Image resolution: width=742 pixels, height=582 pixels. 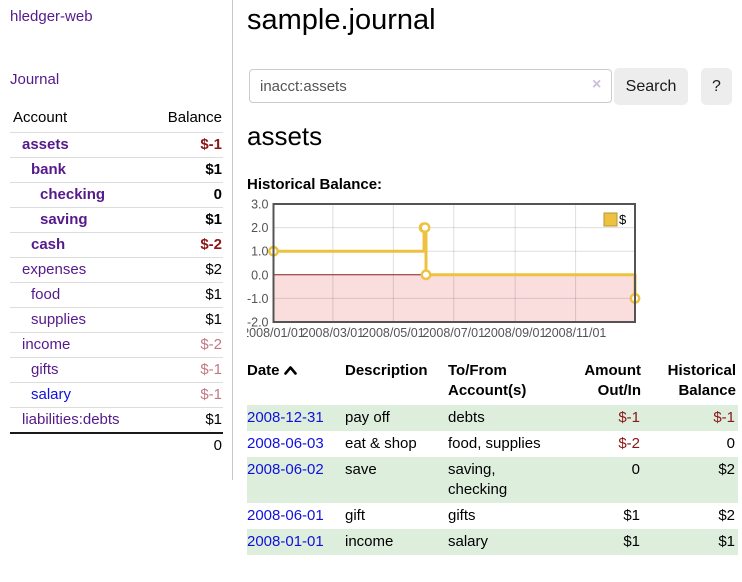 What do you see at coordinates (116, 169) in the screenshot?
I see `sidebar-account-row: bank $1` at bounding box center [116, 169].